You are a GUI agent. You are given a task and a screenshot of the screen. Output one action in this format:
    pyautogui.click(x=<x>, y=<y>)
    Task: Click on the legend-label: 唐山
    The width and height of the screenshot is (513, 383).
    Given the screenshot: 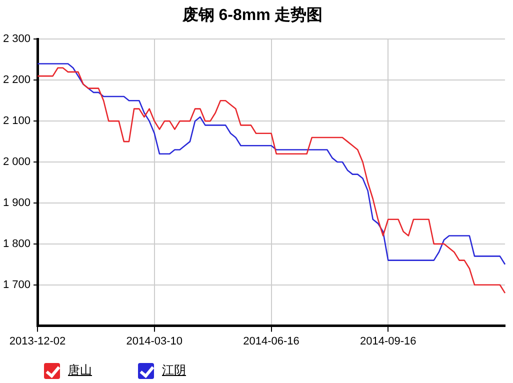 What is the action you would take?
    pyautogui.click(x=80, y=370)
    